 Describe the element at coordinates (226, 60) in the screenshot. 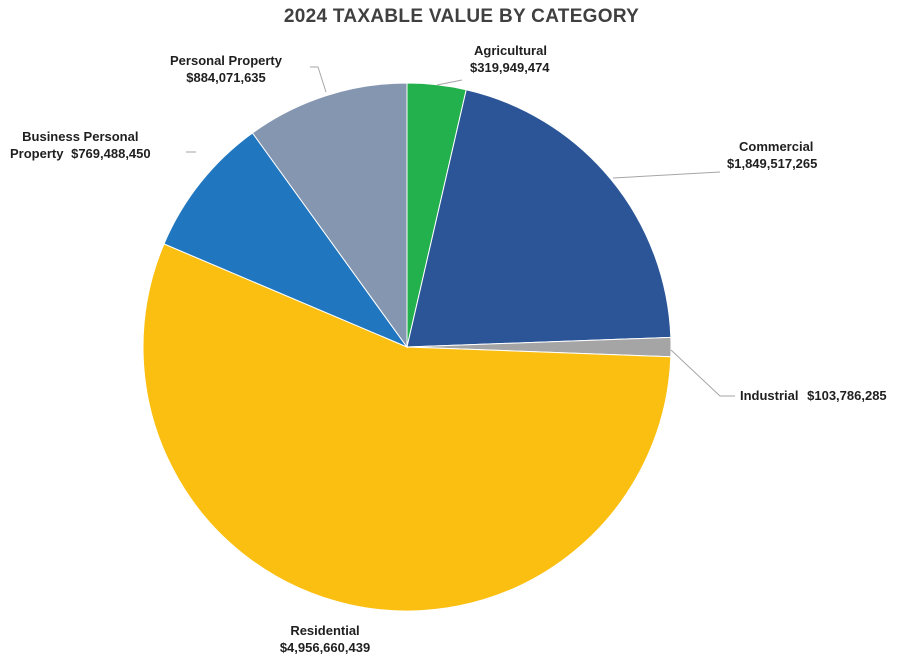

I see `label-name: Personal Property` at that location.